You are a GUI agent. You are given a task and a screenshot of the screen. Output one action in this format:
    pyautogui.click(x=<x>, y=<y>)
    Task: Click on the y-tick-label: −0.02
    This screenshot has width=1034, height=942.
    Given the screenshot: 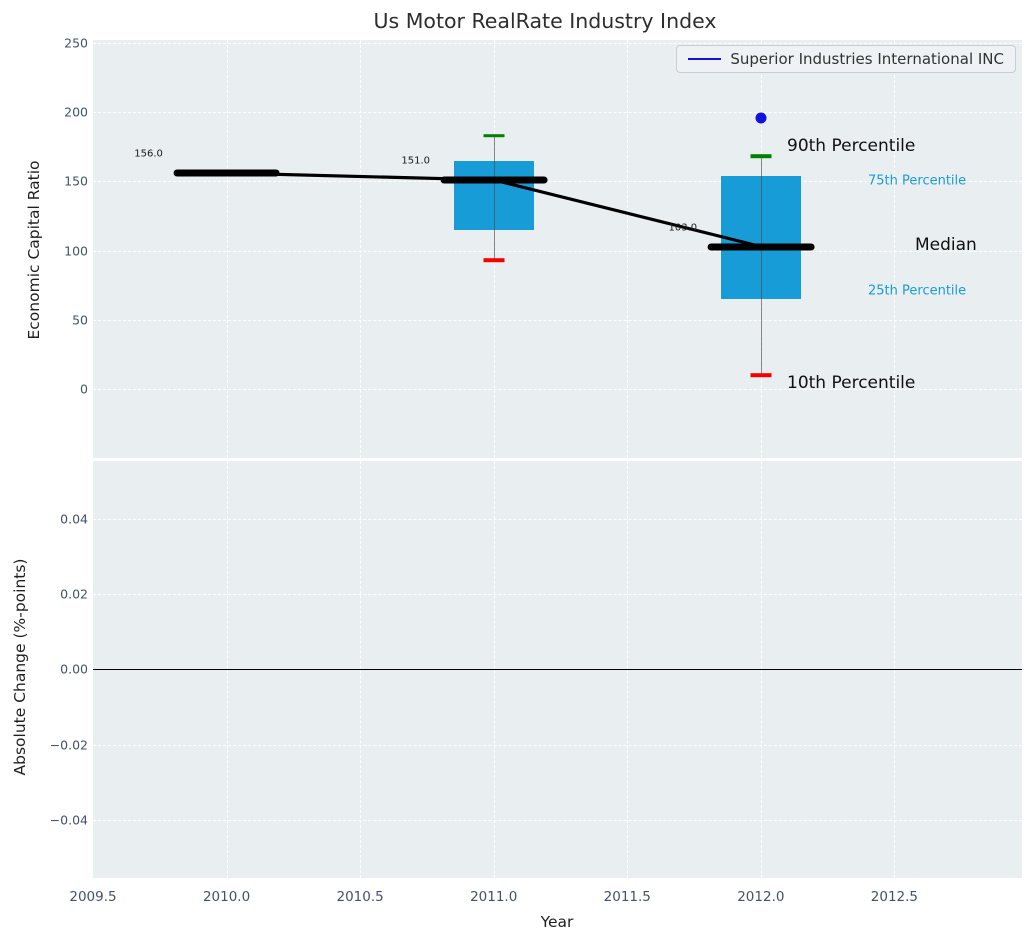 What is the action you would take?
    pyautogui.click(x=68, y=745)
    